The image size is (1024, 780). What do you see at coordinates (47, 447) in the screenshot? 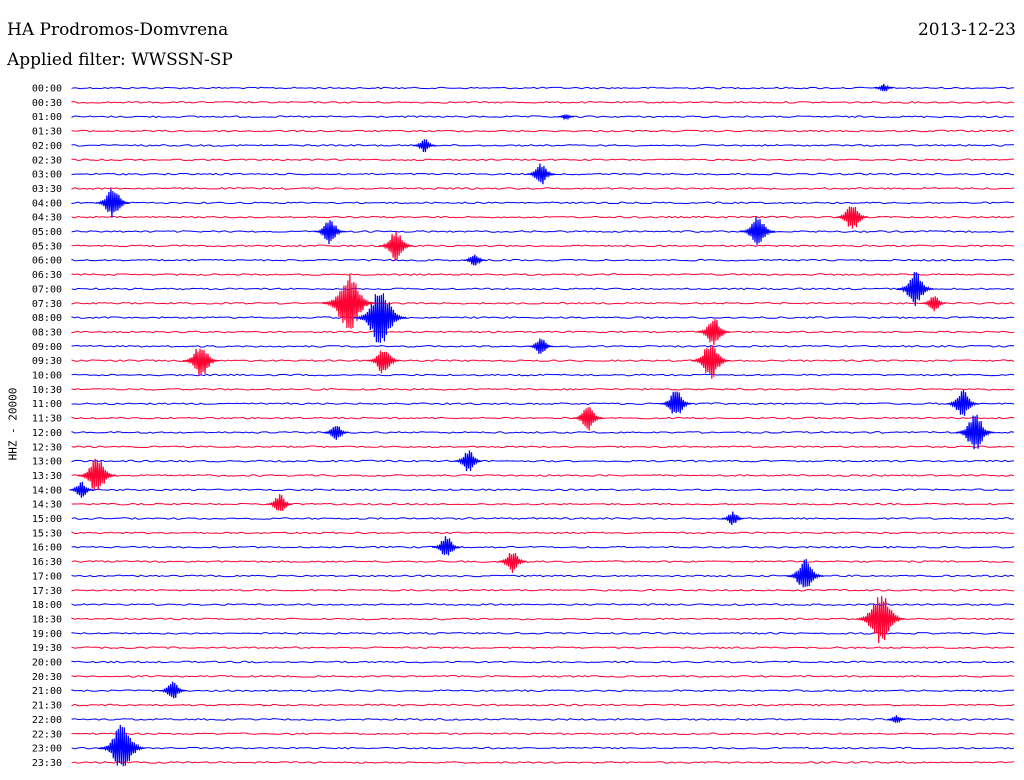
I see `row-time-label: 12:30` at bounding box center [47, 447].